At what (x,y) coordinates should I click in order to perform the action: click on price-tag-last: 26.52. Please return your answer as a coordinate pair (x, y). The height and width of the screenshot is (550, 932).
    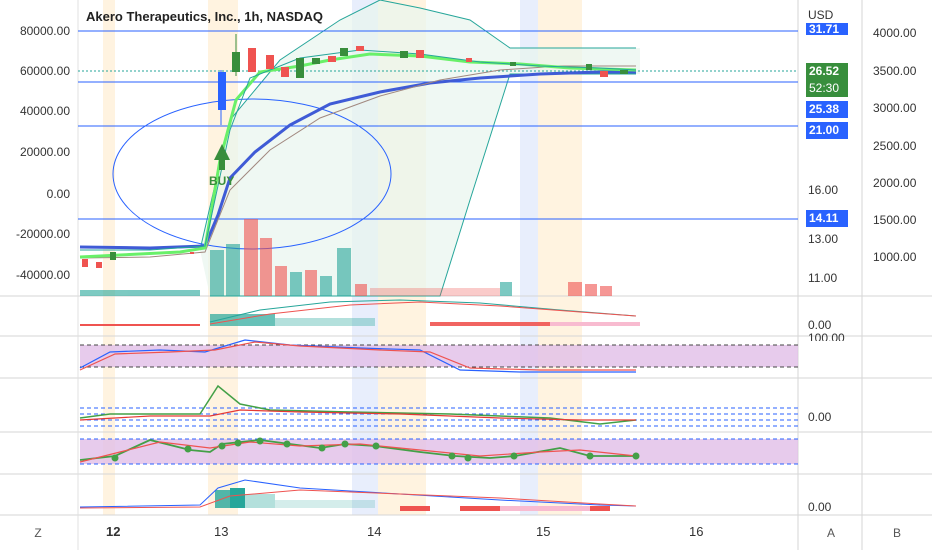
    Looking at the image, I should click on (827, 71).